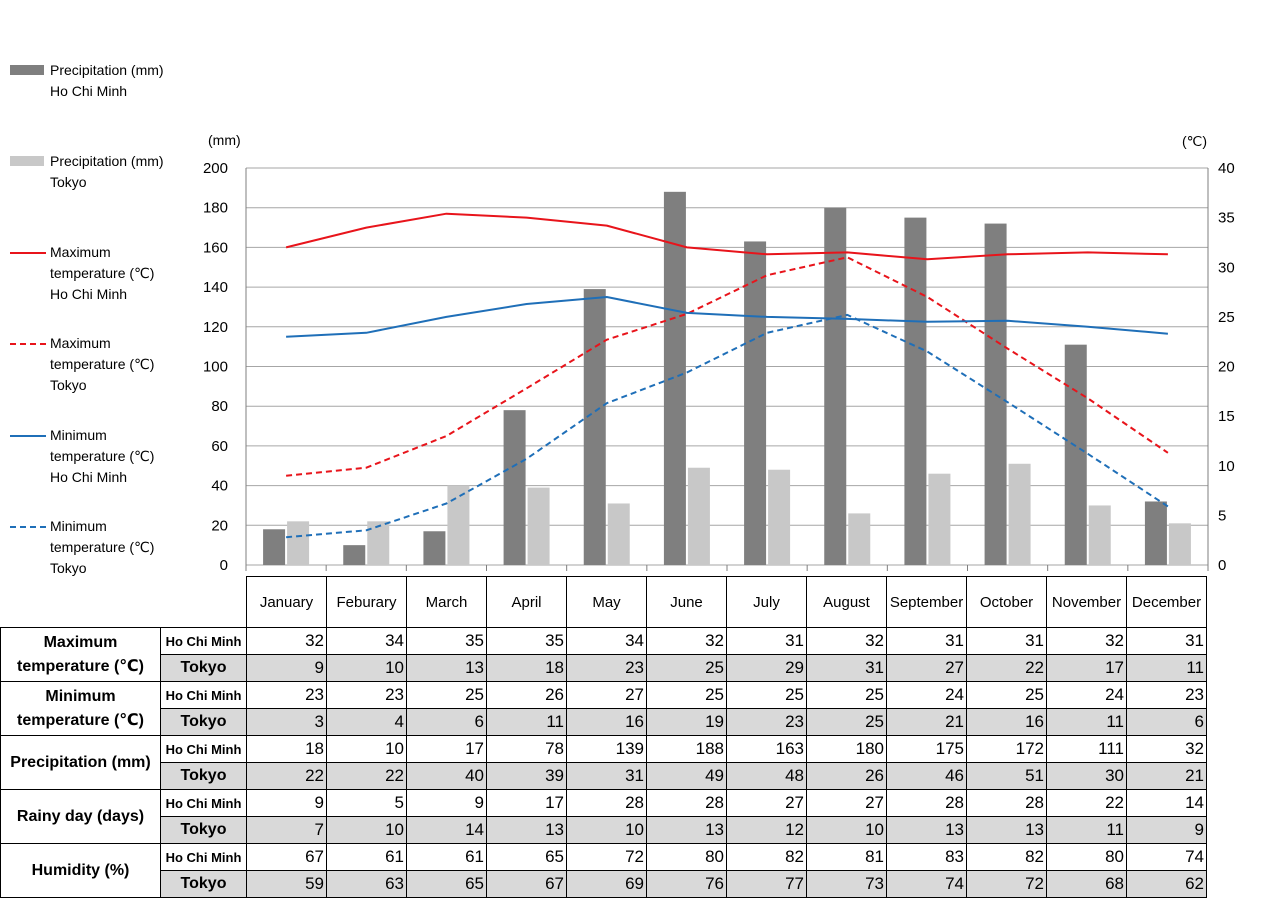 This screenshot has height=900, width=1278. Describe the element at coordinates (766, 602) in the screenshot. I see `month-header: July` at that location.